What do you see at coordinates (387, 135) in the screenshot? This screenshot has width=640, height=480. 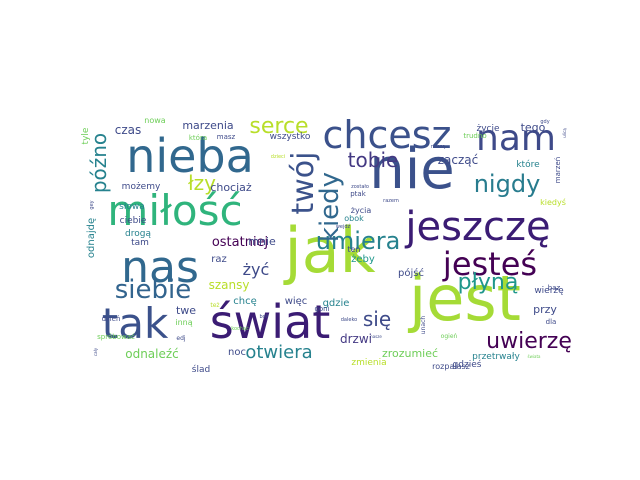 I see `word-cloud-word: chcesz` at bounding box center [387, 135].